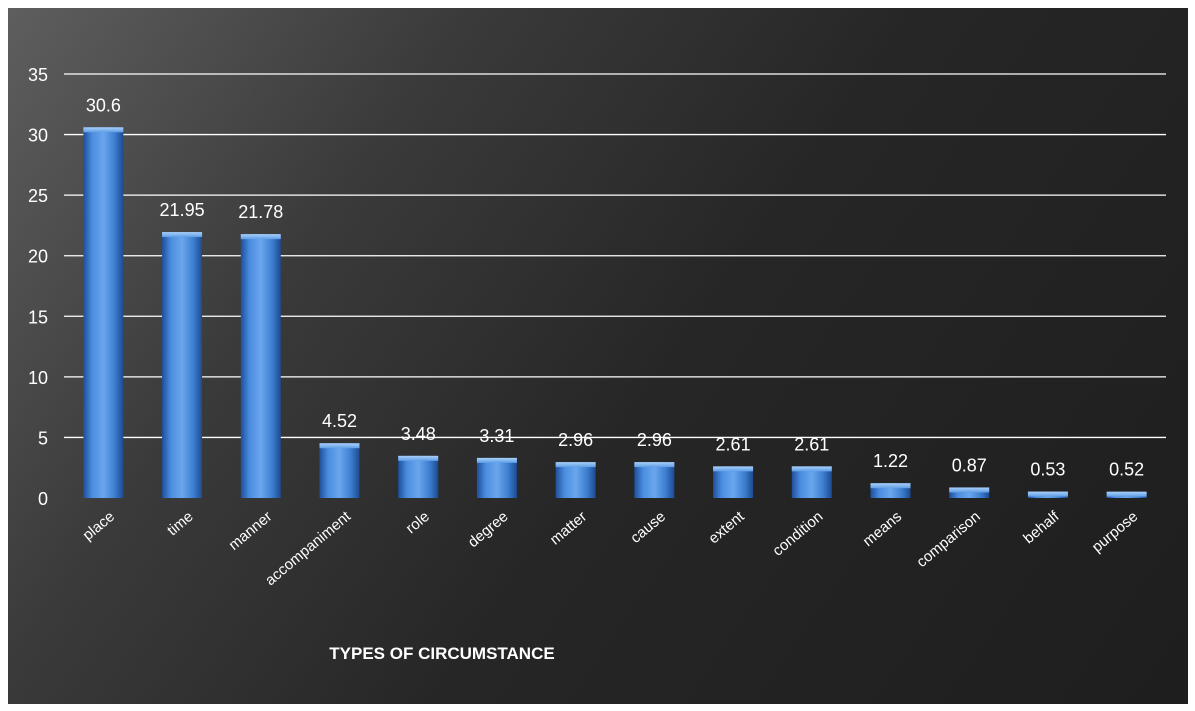 The image size is (1195, 711). What do you see at coordinates (418, 522) in the screenshot?
I see `x-tick-label-role: role` at bounding box center [418, 522].